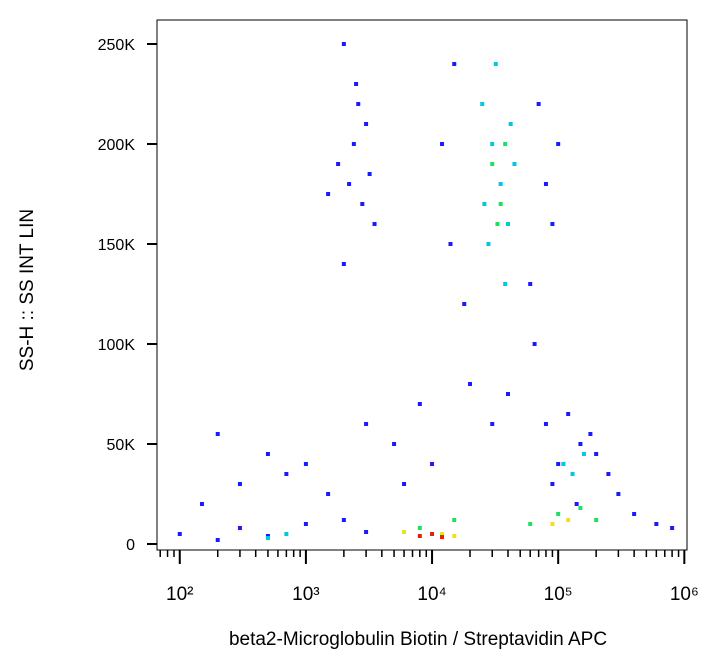  What do you see at coordinates (27, 290) in the screenshot?
I see `y-axis-label: SS-H :: SS INT LIN` at bounding box center [27, 290].